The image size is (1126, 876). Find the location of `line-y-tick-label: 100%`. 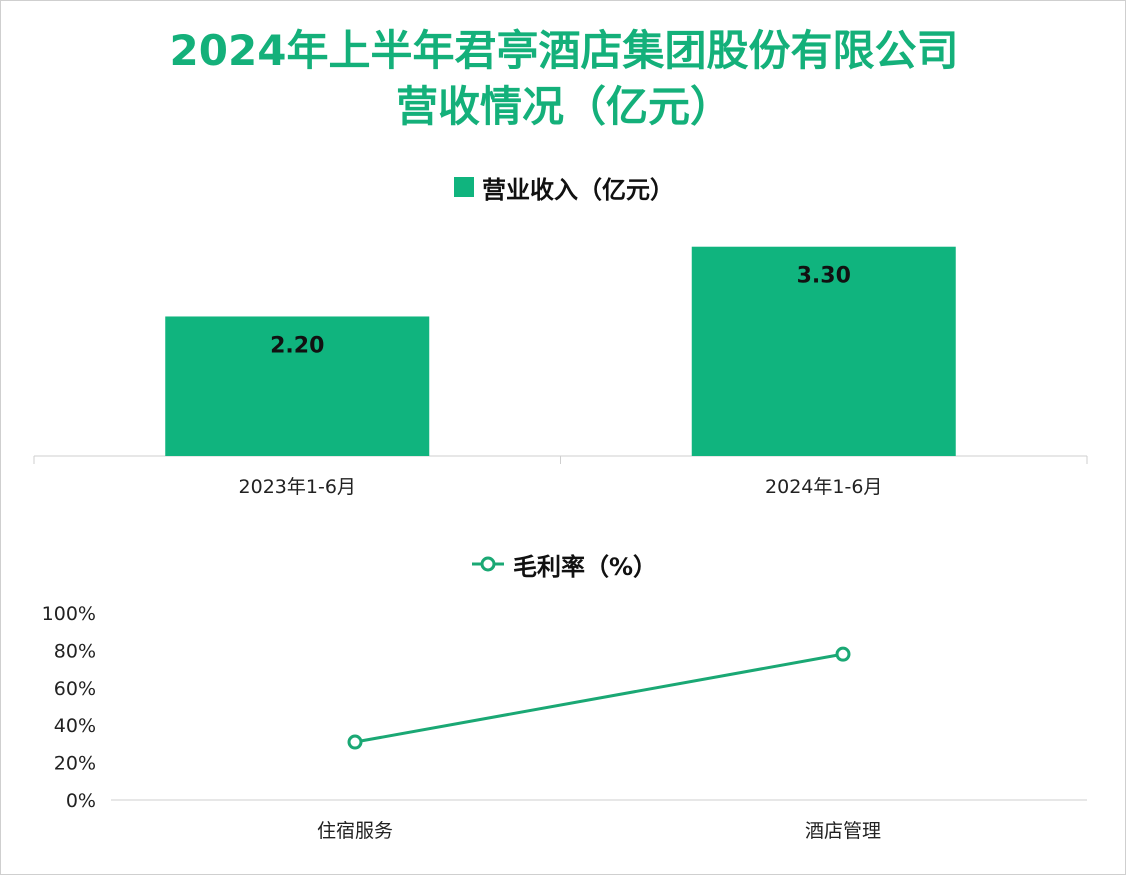

line-y-tick-label: 100% is located at coordinates (69, 614).